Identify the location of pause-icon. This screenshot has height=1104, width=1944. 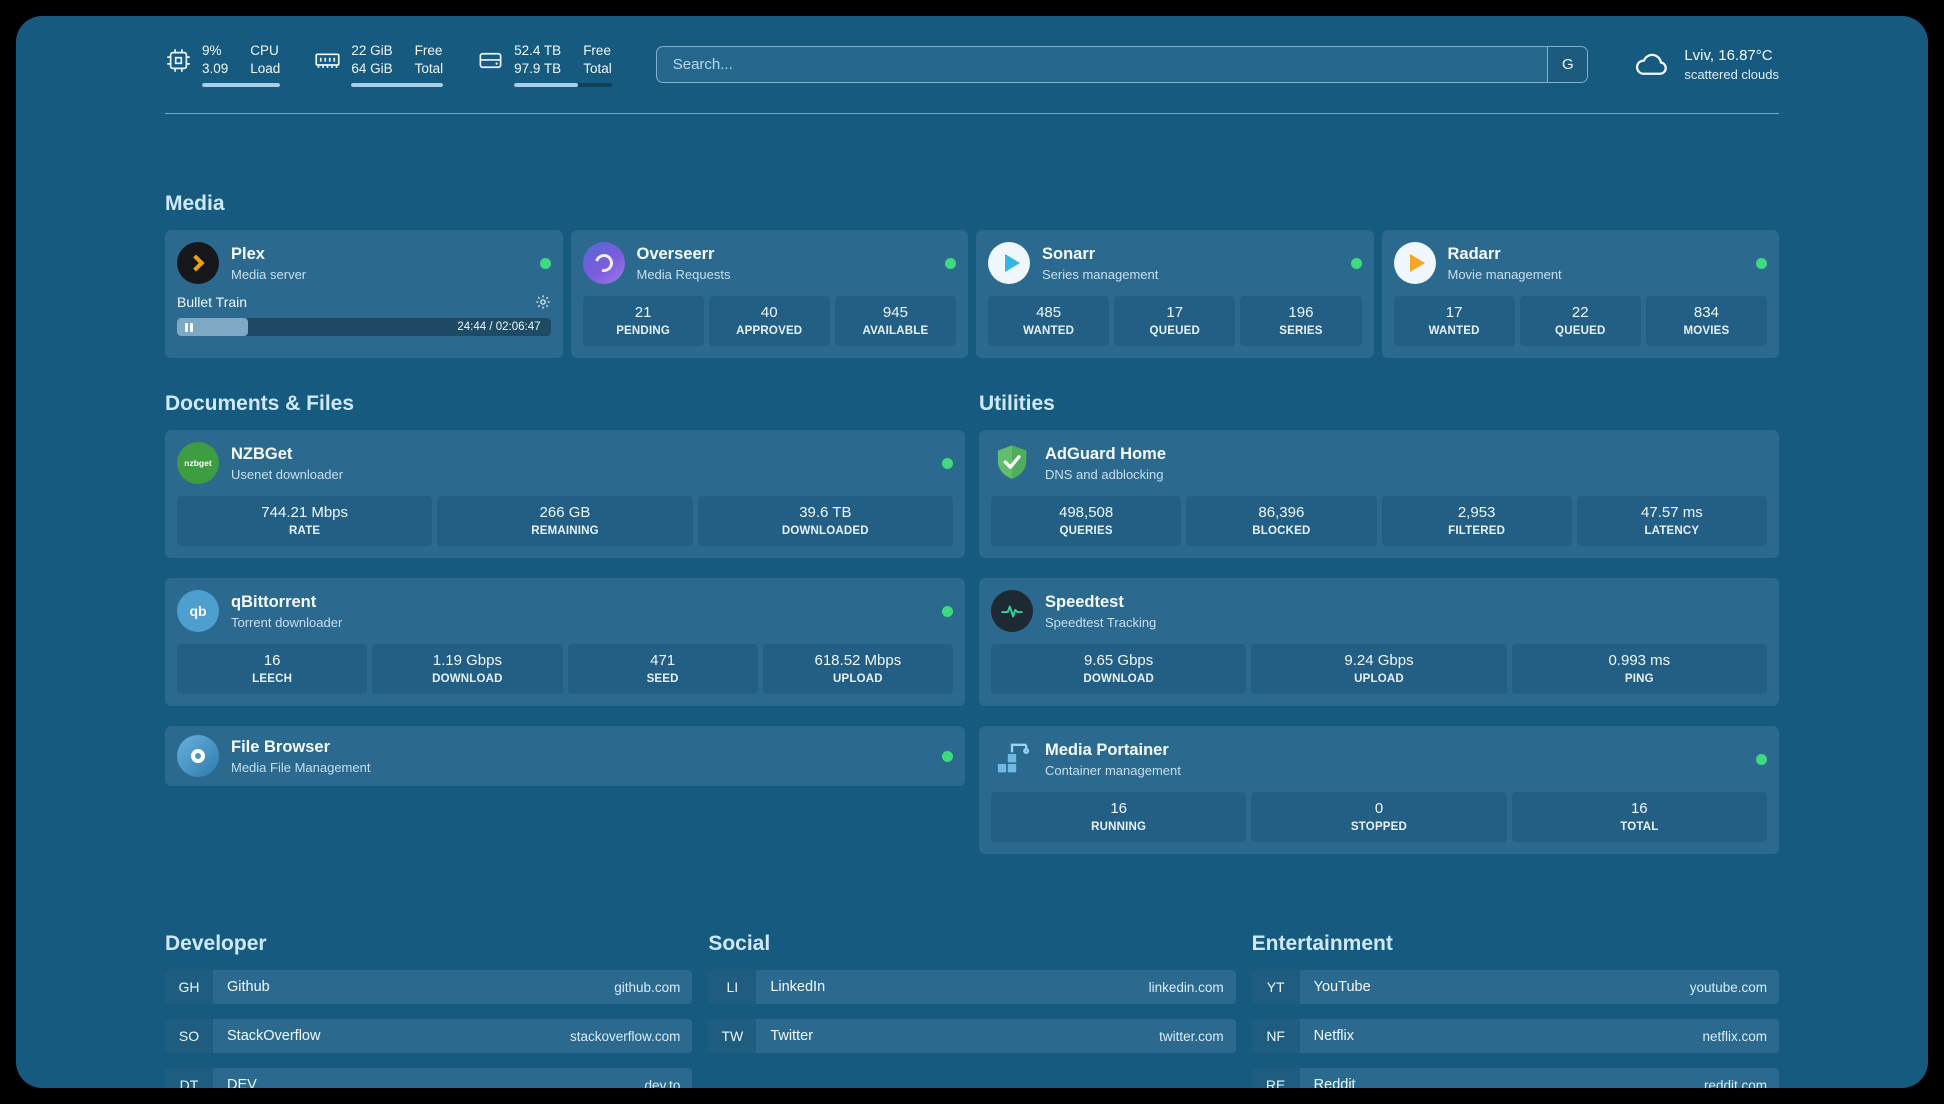
(189, 327).